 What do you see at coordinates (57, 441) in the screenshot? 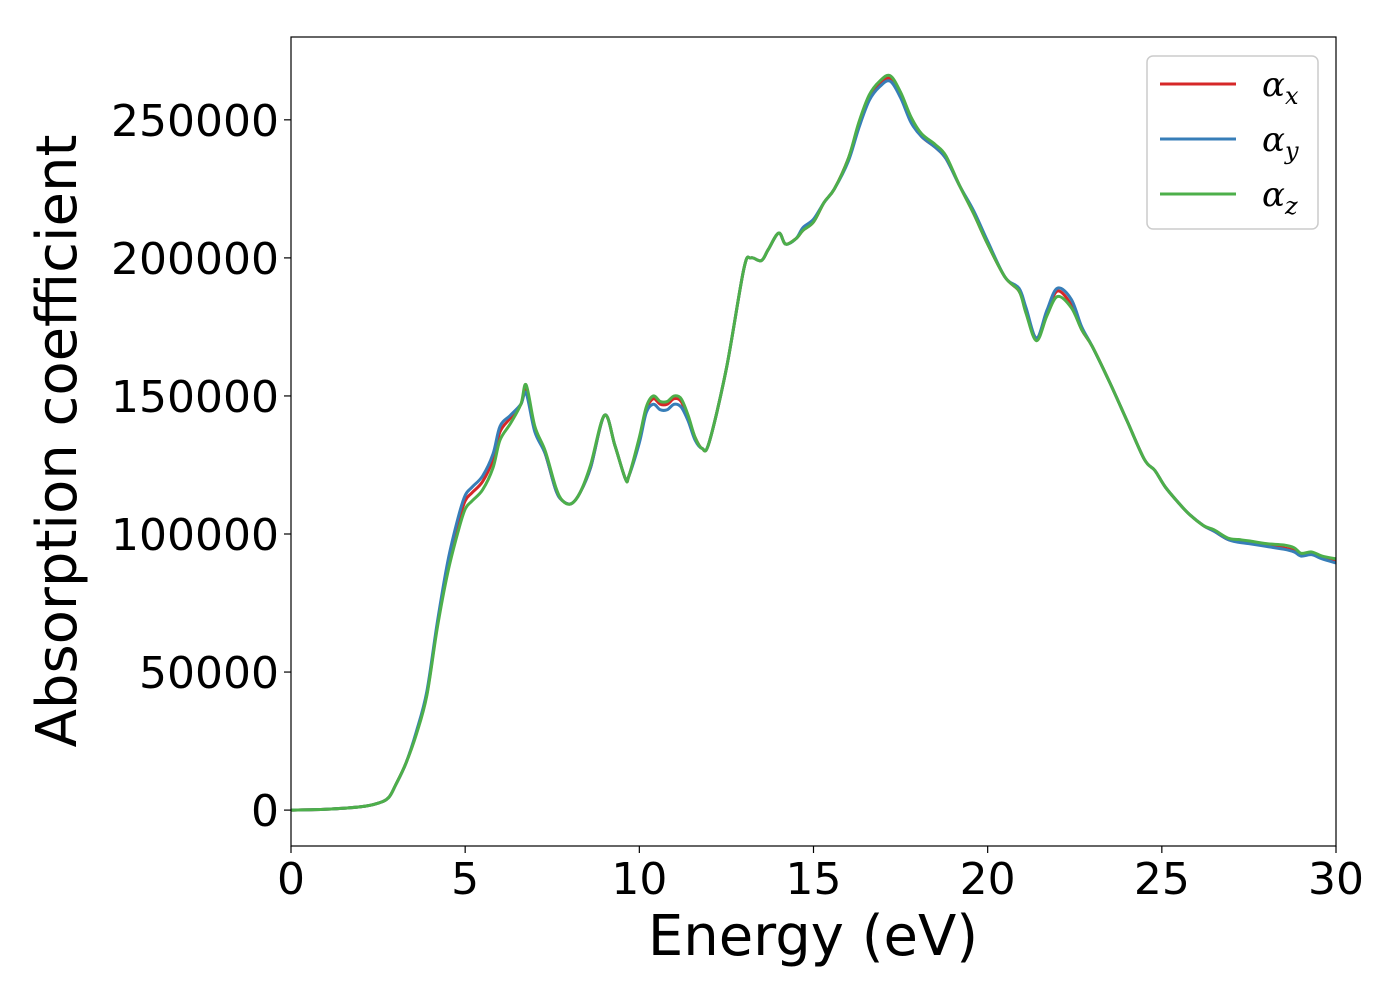
I see `y-axis-title: Absorption coefficient` at bounding box center [57, 441].